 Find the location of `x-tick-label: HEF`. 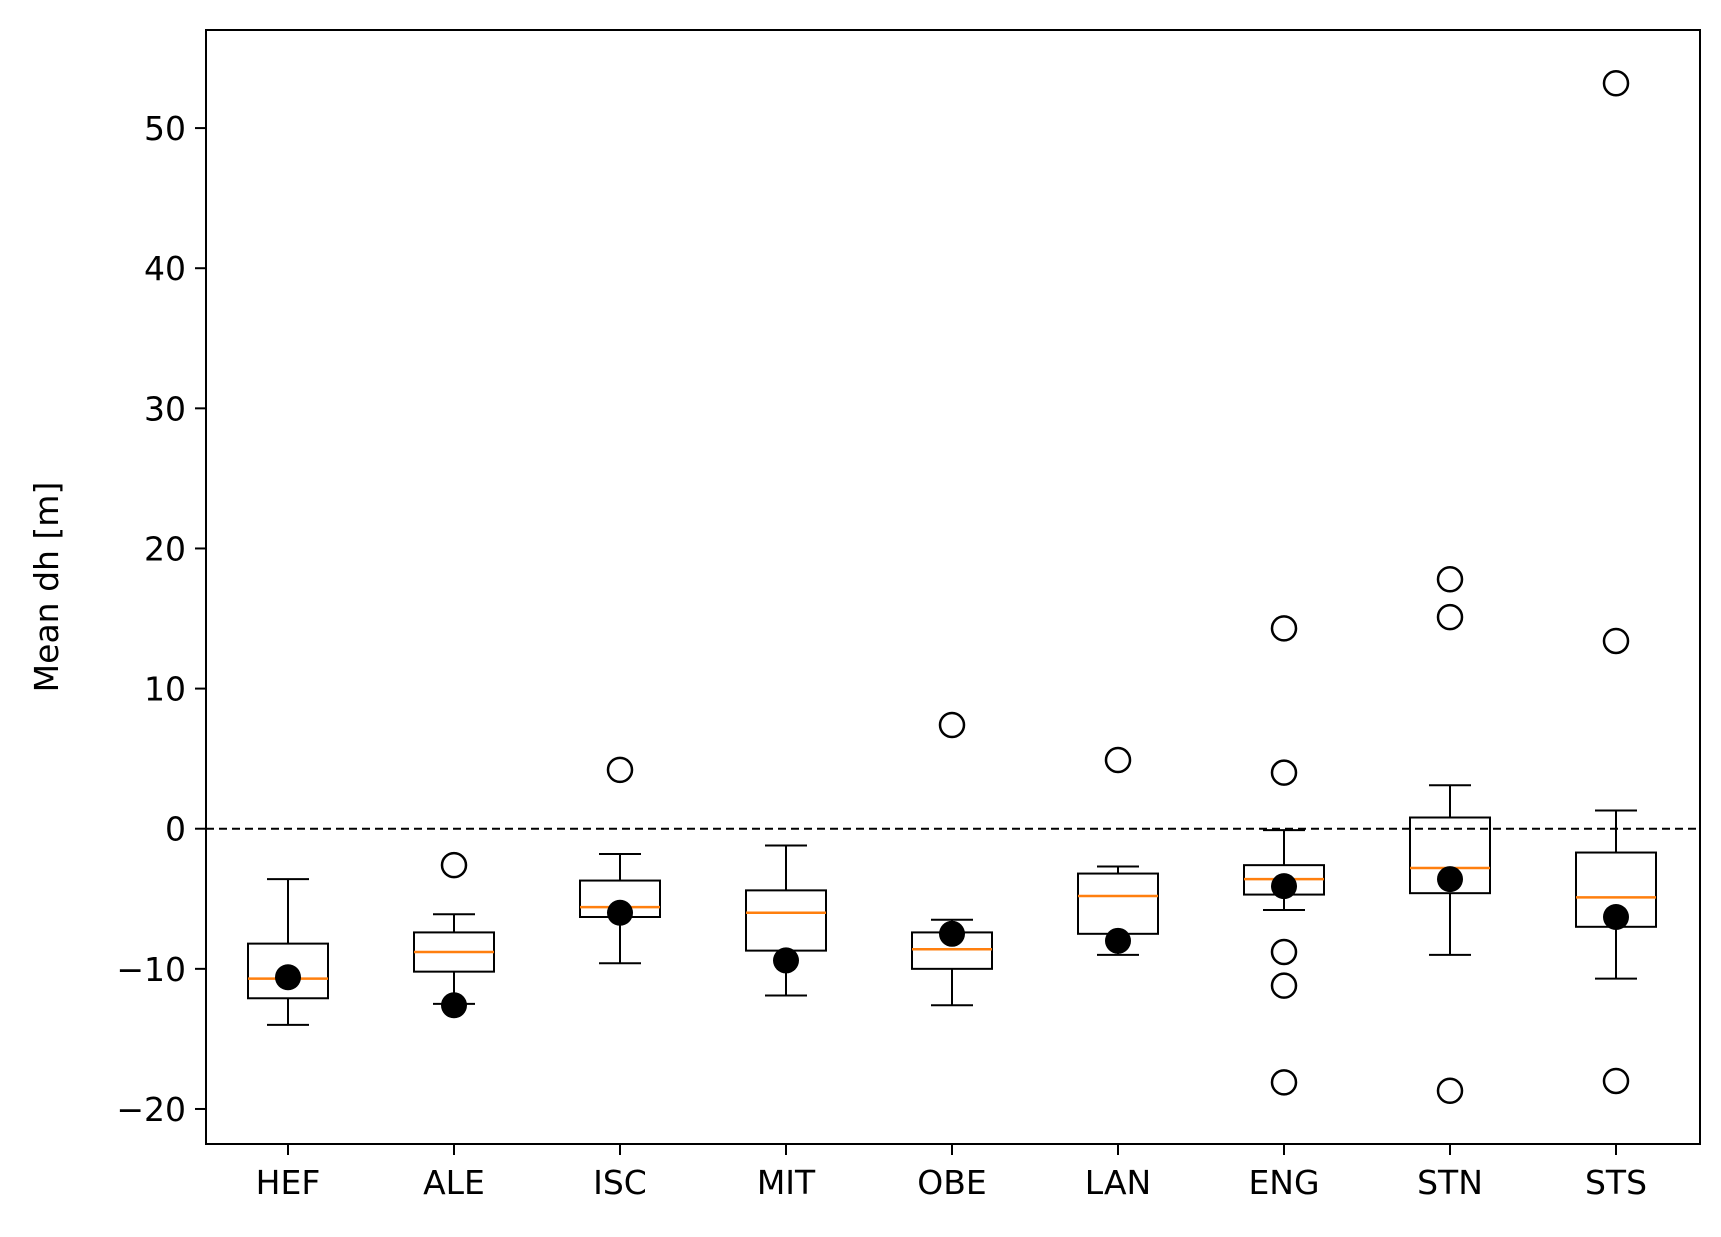

x-tick-label: HEF is located at coordinates (288, 1182).